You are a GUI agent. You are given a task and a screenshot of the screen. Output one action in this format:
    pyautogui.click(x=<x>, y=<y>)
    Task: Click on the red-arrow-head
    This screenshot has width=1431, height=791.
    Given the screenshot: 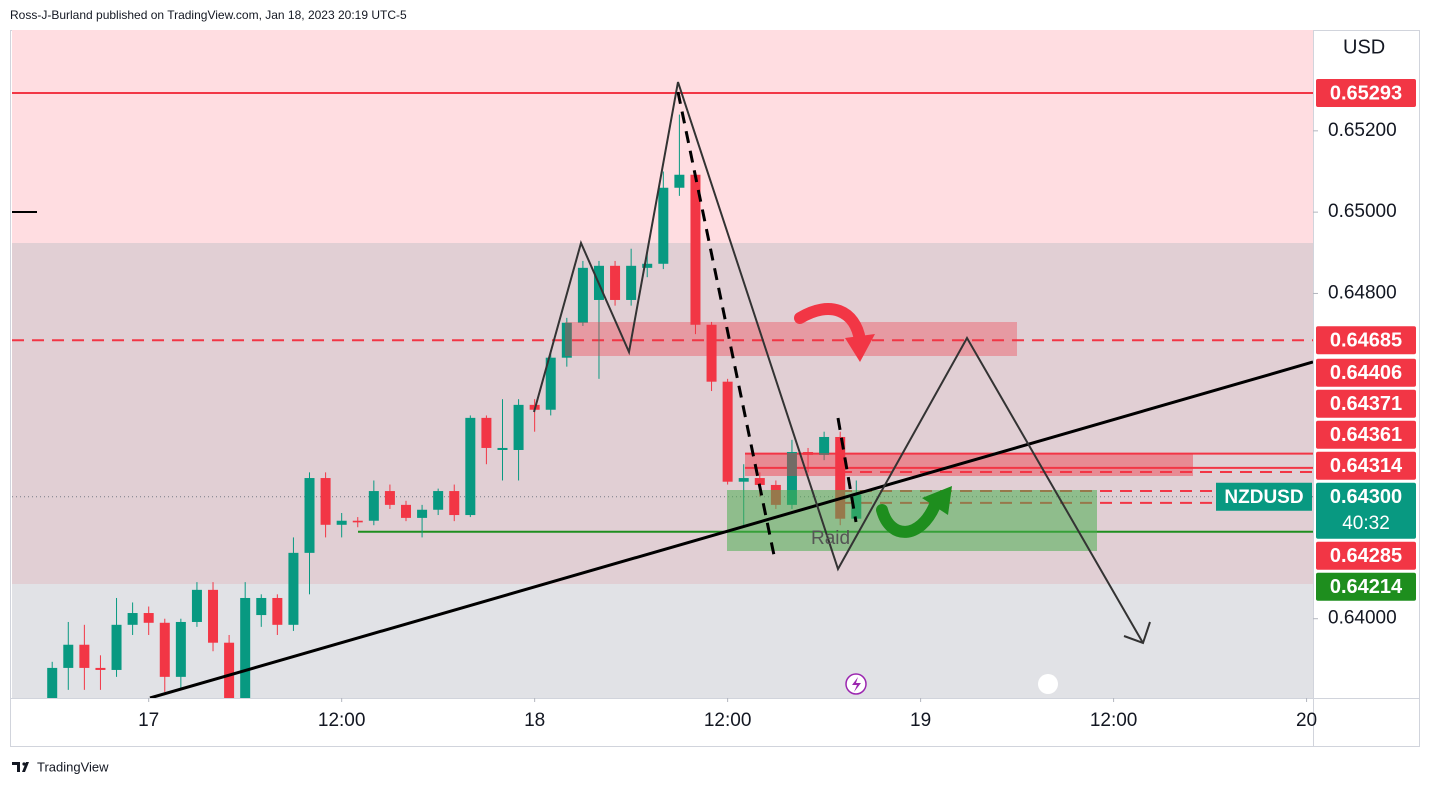 What is the action you would take?
    pyautogui.click(x=860, y=348)
    